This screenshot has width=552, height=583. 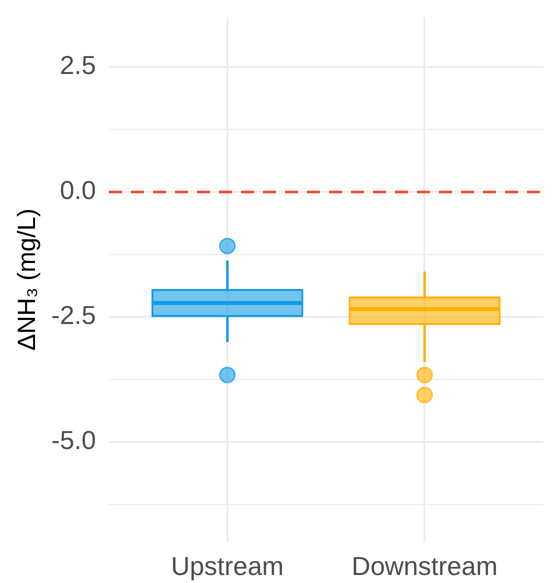 What do you see at coordinates (73, 440) in the screenshot?
I see `y-tick-label: -5.0` at bounding box center [73, 440].